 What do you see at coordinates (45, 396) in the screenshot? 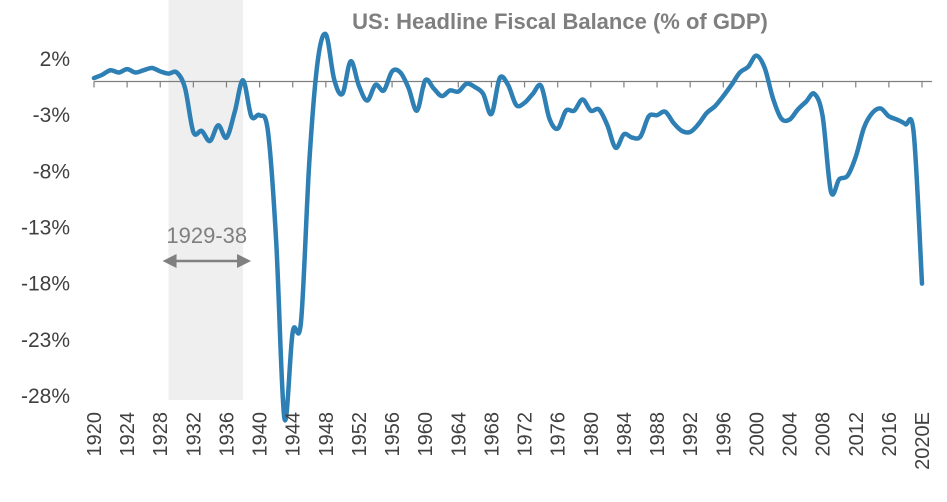
I see `y-tick-label: -28%` at bounding box center [45, 396].